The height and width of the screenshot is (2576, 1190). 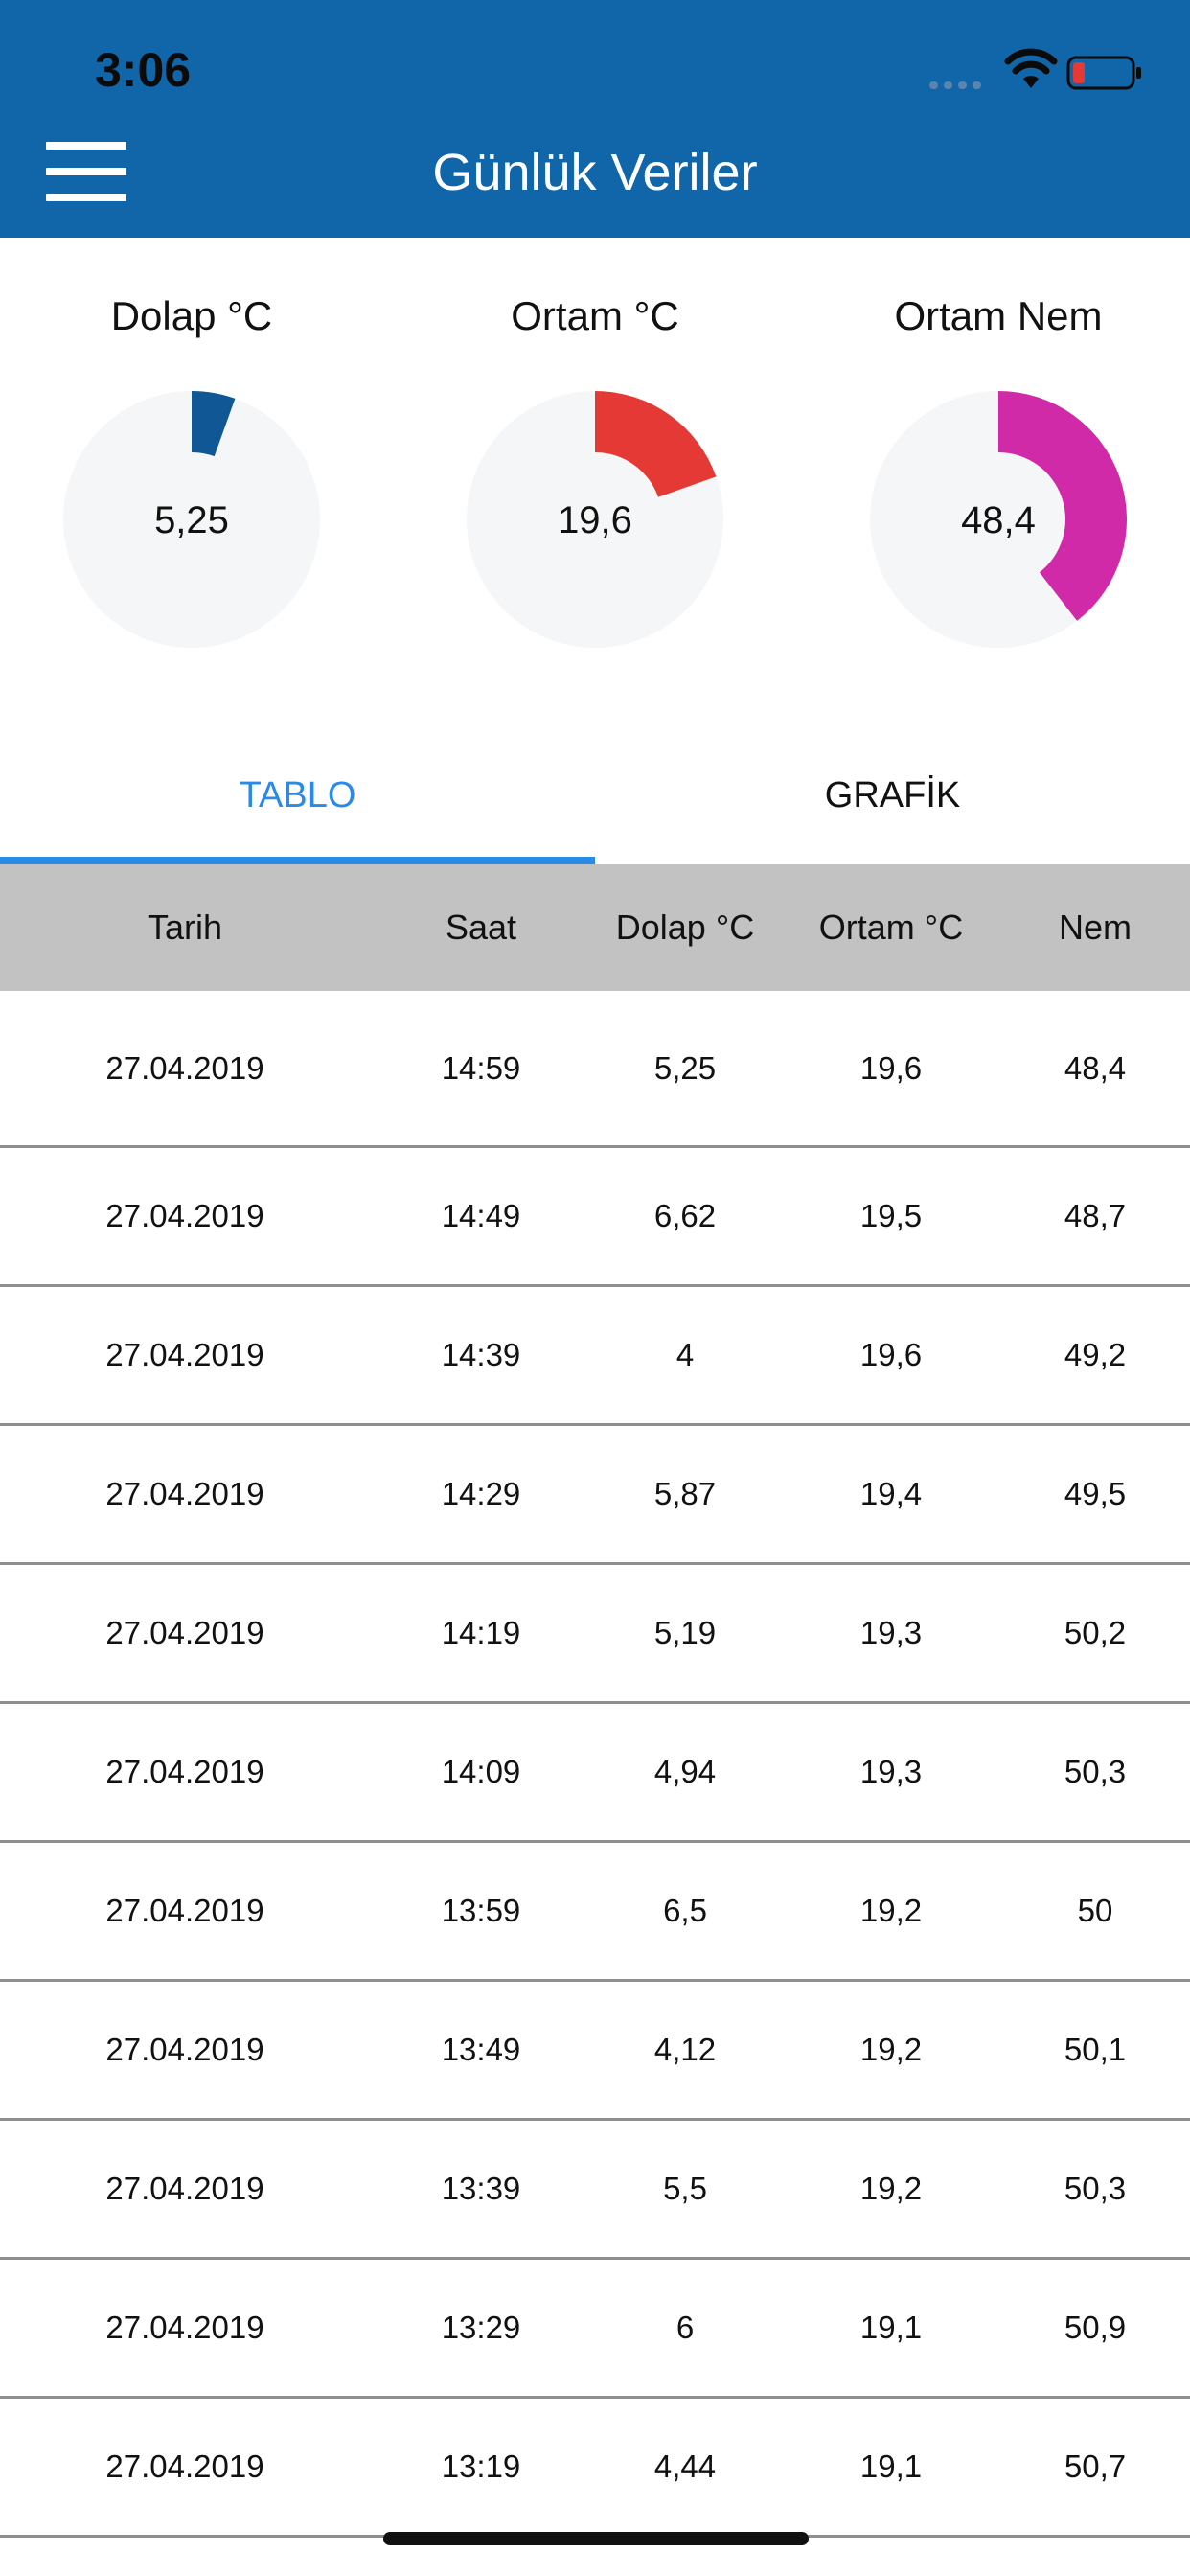 I want to click on cell-dolap: 4,94, so click(x=685, y=1771).